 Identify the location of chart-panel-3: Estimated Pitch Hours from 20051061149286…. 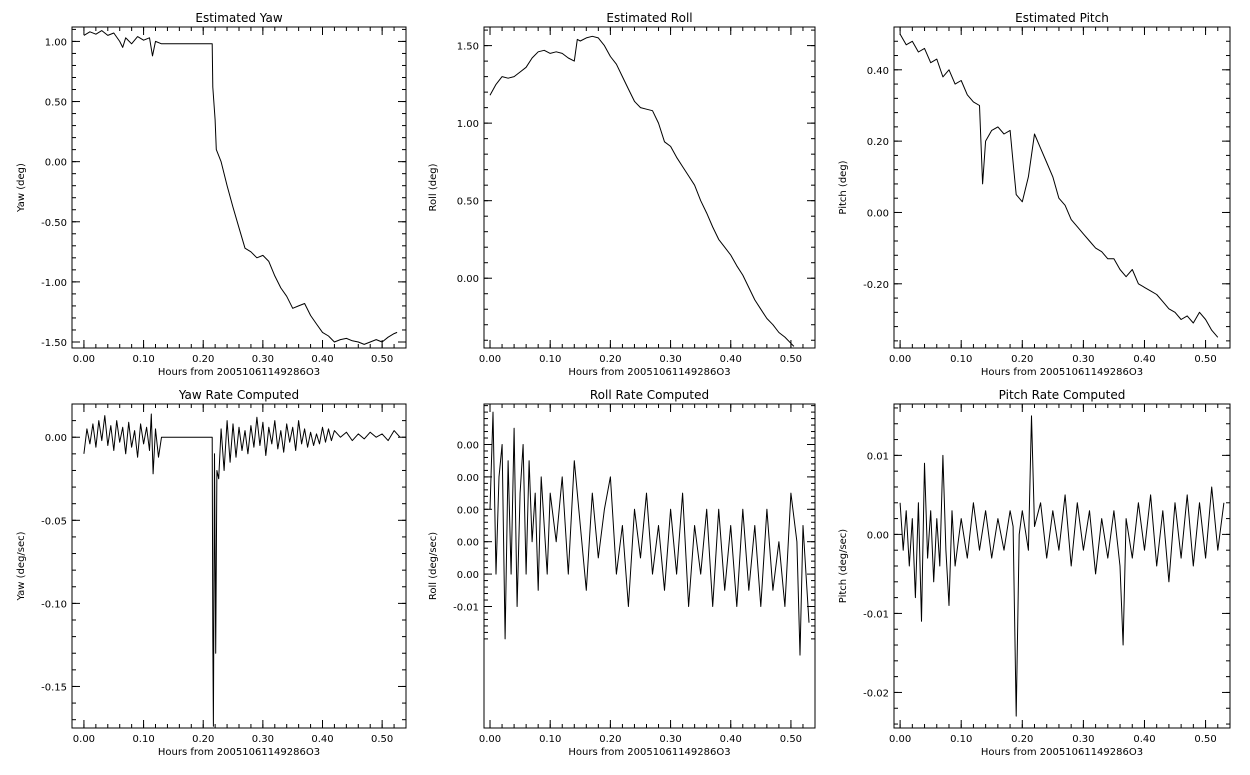
(1034, 194).